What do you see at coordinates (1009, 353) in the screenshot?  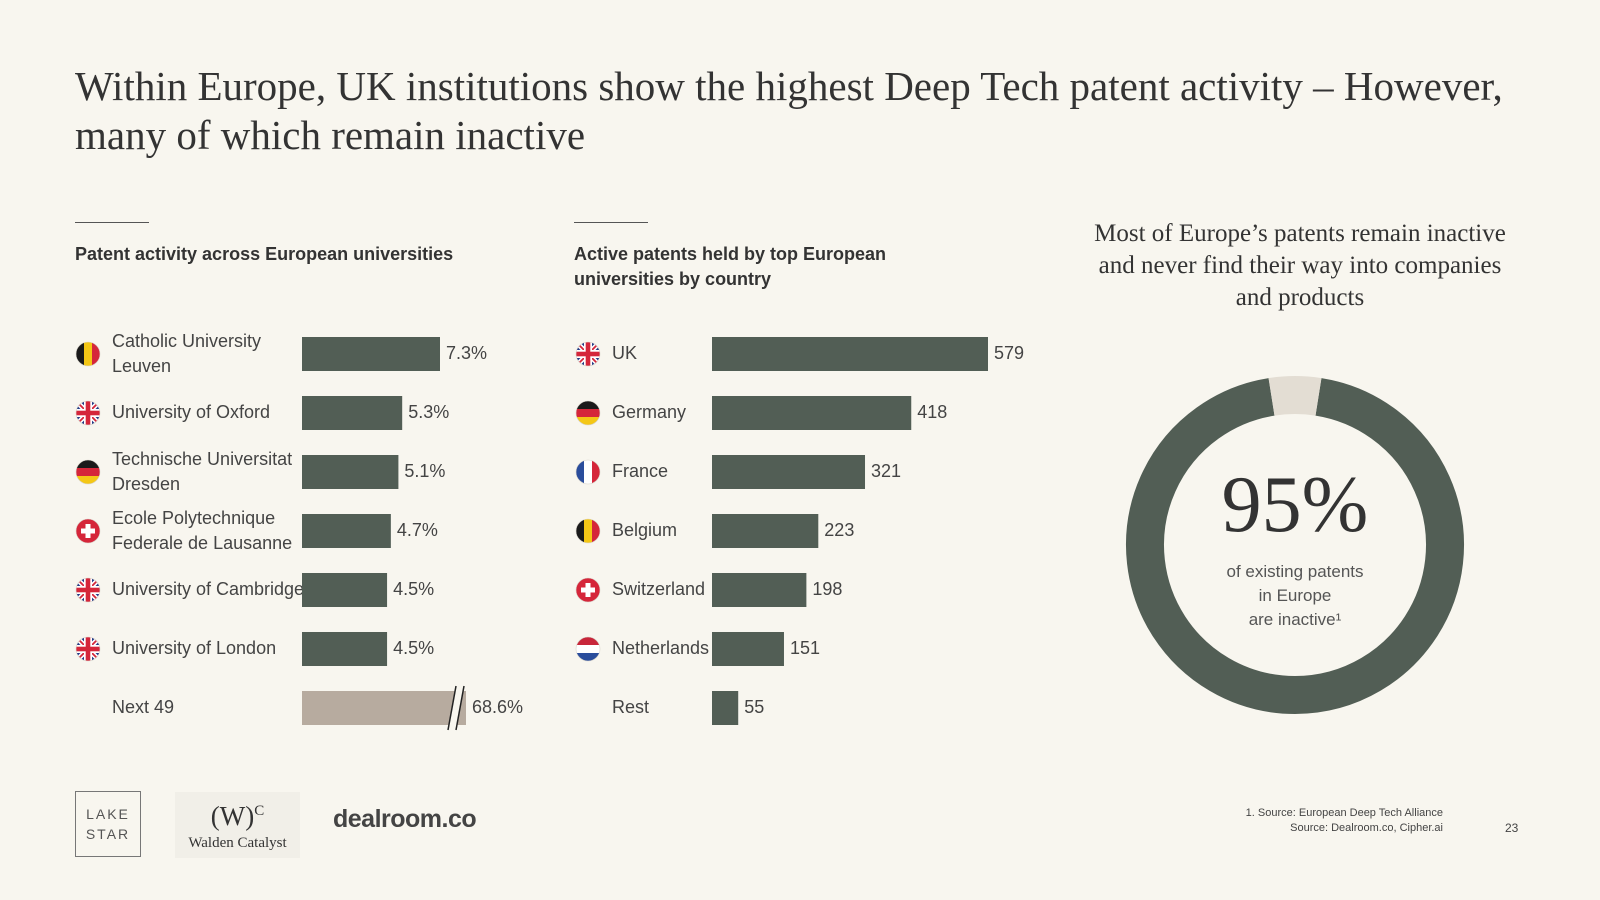 I see `data-label: 579` at bounding box center [1009, 353].